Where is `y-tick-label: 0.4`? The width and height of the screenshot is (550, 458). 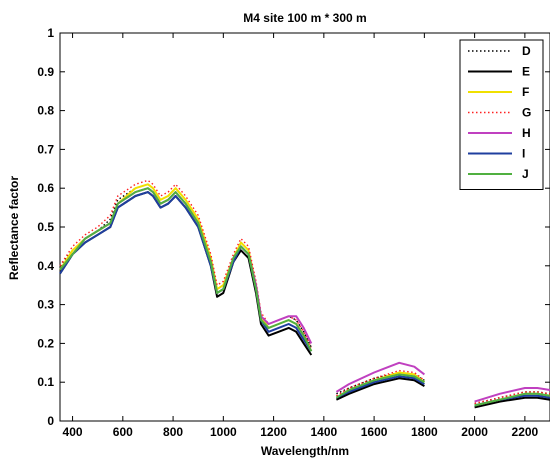 y-tick-label: 0.4 is located at coordinates (45, 266).